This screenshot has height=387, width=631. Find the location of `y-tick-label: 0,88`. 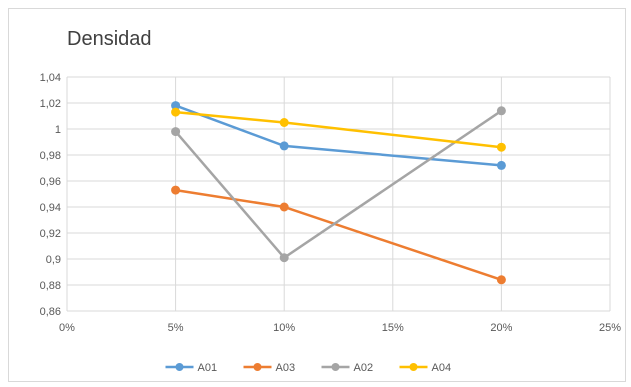

y-tick-label: 0,88 is located at coordinates (50, 286).